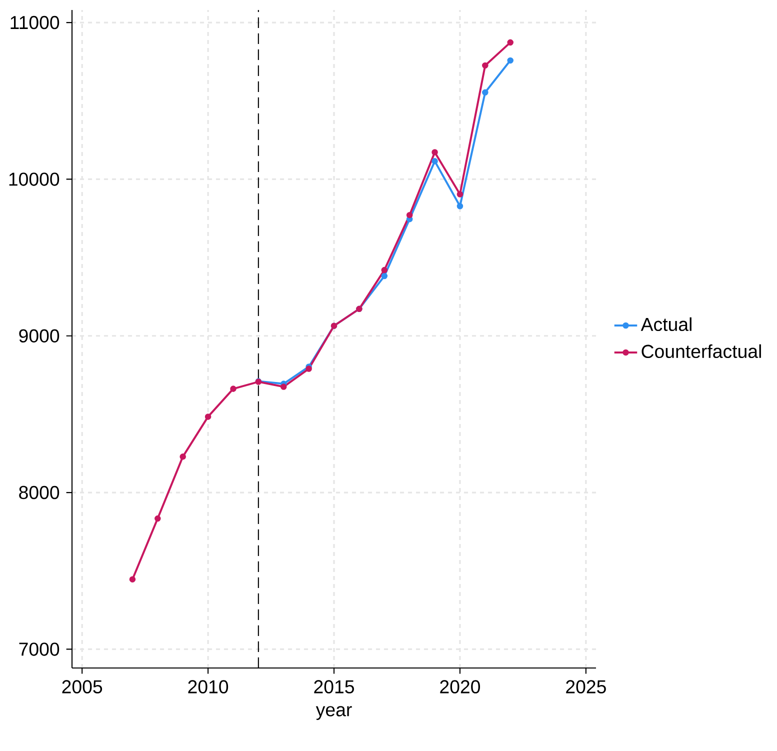 Image resolution: width=777 pixels, height=751 pixels. I want to click on x-axis-title: year, so click(334, 713).